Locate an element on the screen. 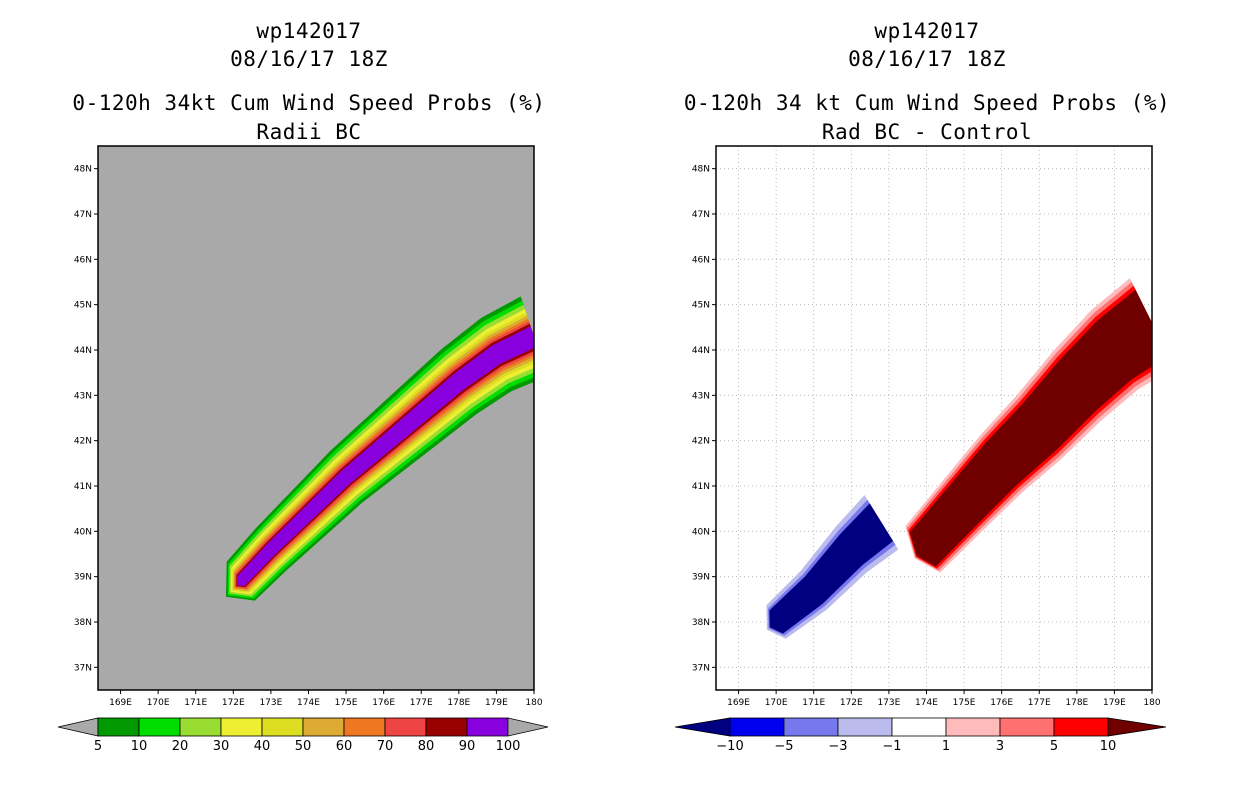  right-x-tick-label: 180 is located at coordinates (1151, 703).